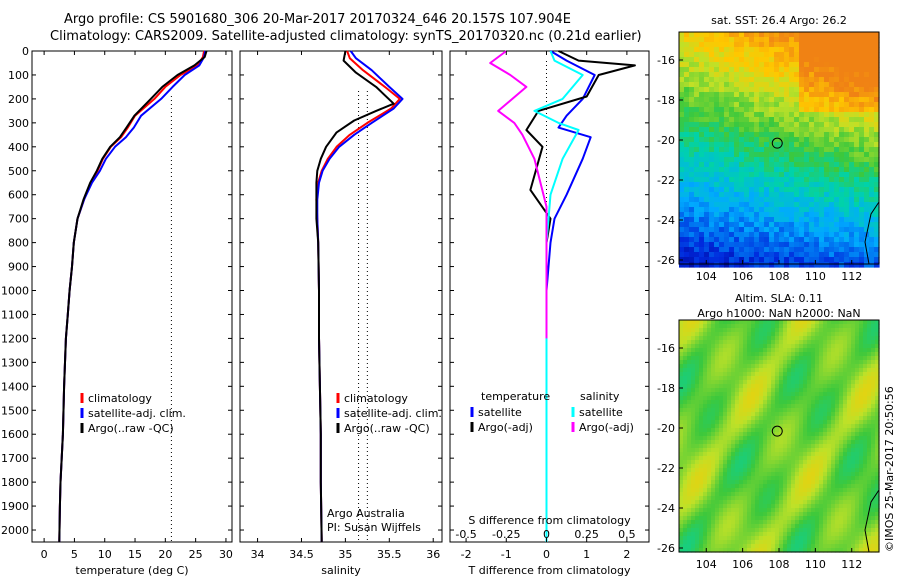 The width and height of the screenshot is (900, 580). I want to click on sla-map-y-label: -16, so click(666, 348).